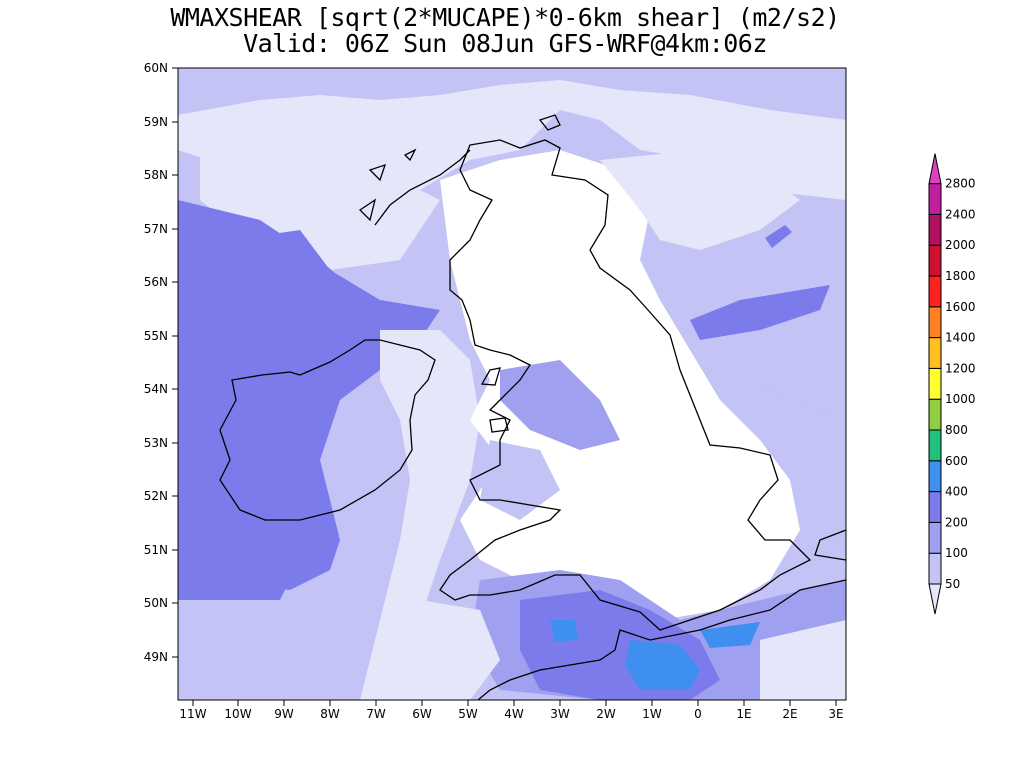  Describe the element at coordinates (698, 714) in the screenshot. I see `lon-label: 0` at that location.